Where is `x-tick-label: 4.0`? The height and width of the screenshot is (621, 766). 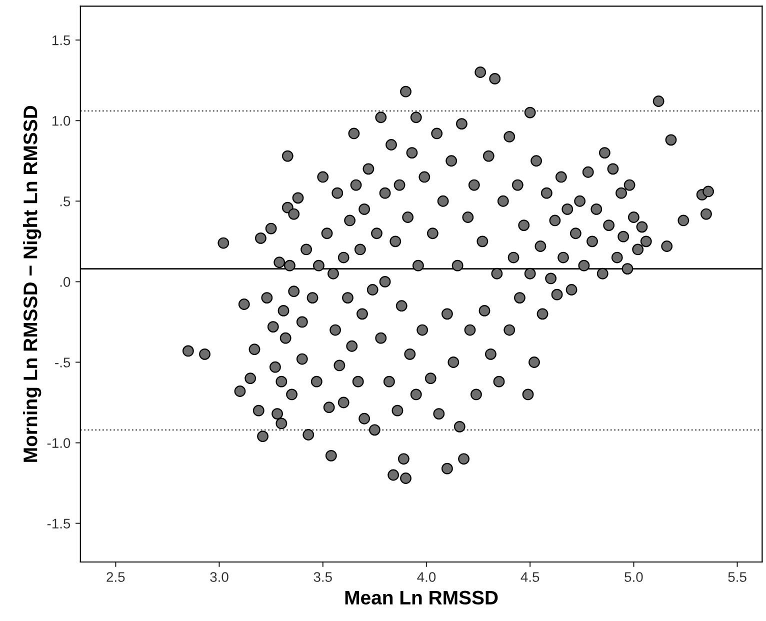
x-tick-label: 4.0 is located at coordinates (426, 577).